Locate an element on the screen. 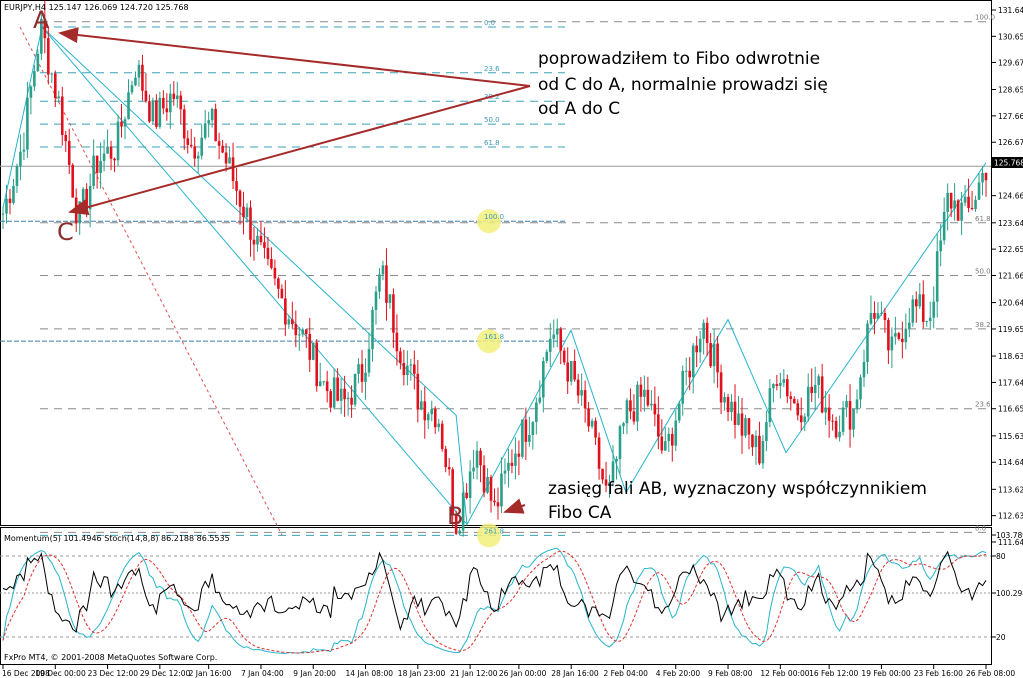 The image size is (1023, 678). current-price-box is located at coordinates (1007, 162).